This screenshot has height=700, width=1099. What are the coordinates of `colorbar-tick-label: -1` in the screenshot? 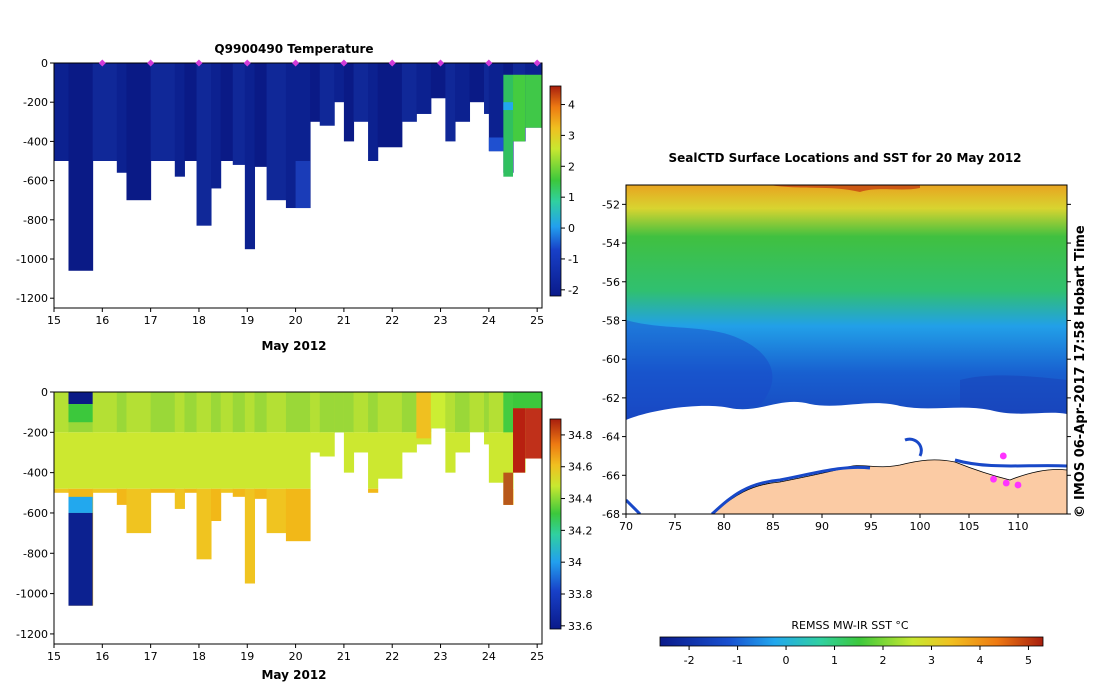 It's located at (573, 259).